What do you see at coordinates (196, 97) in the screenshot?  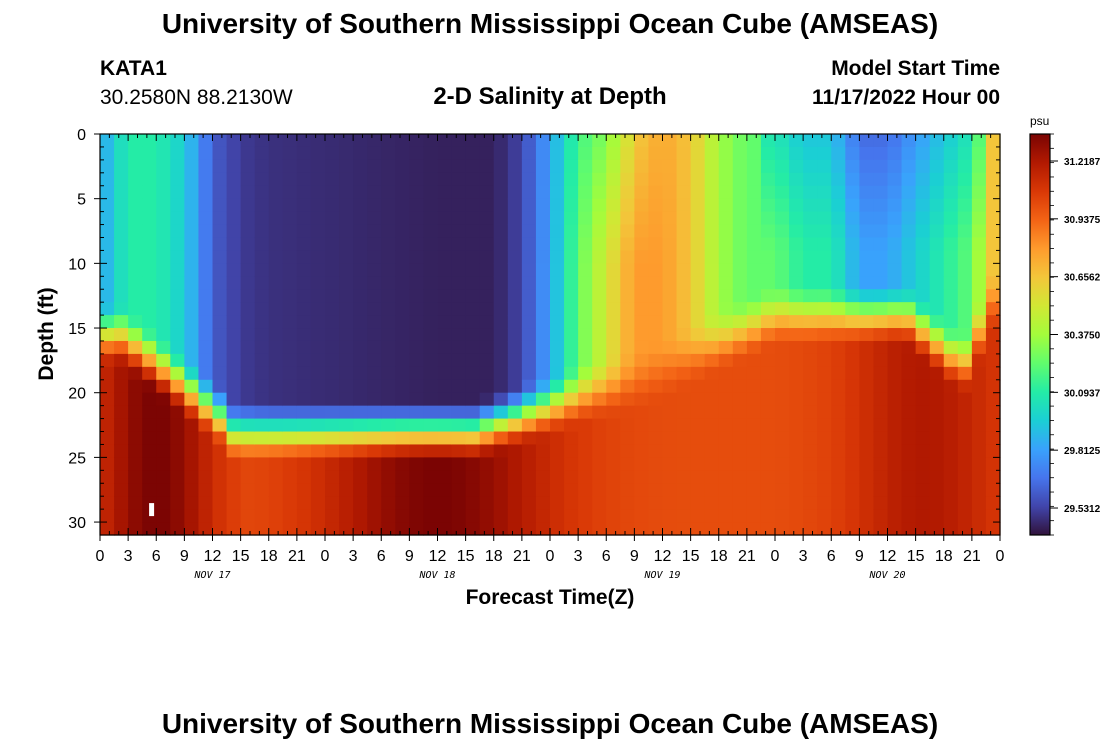 I see `station-coordinates: 30.2580N 88.2130W` at bounding box center [196, 97].